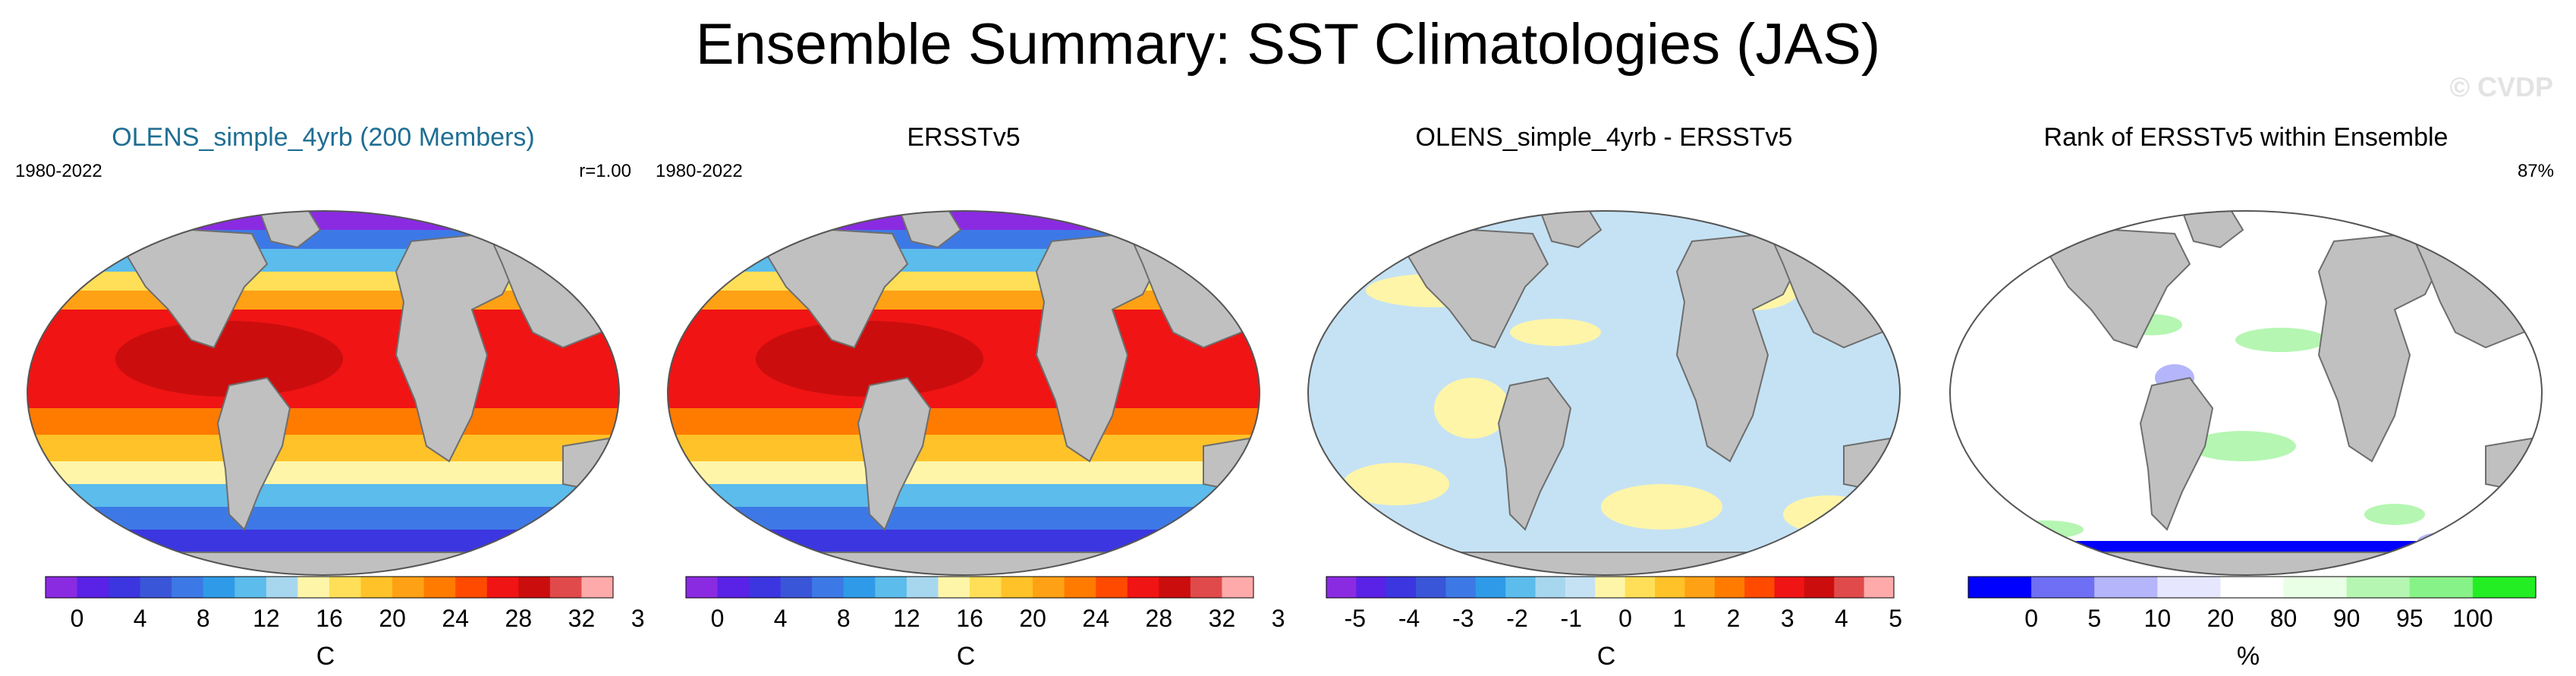 The width and height of the screenshot is (2576, 676). I want to click on colorbar-tick-label: -5, so click(1355, 618).